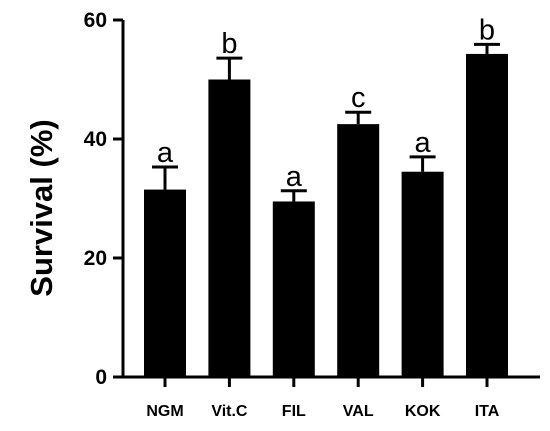  Describe the element at coordinates (95, 20) in the screenshot. I see `y-tick-label: 60` at that location.